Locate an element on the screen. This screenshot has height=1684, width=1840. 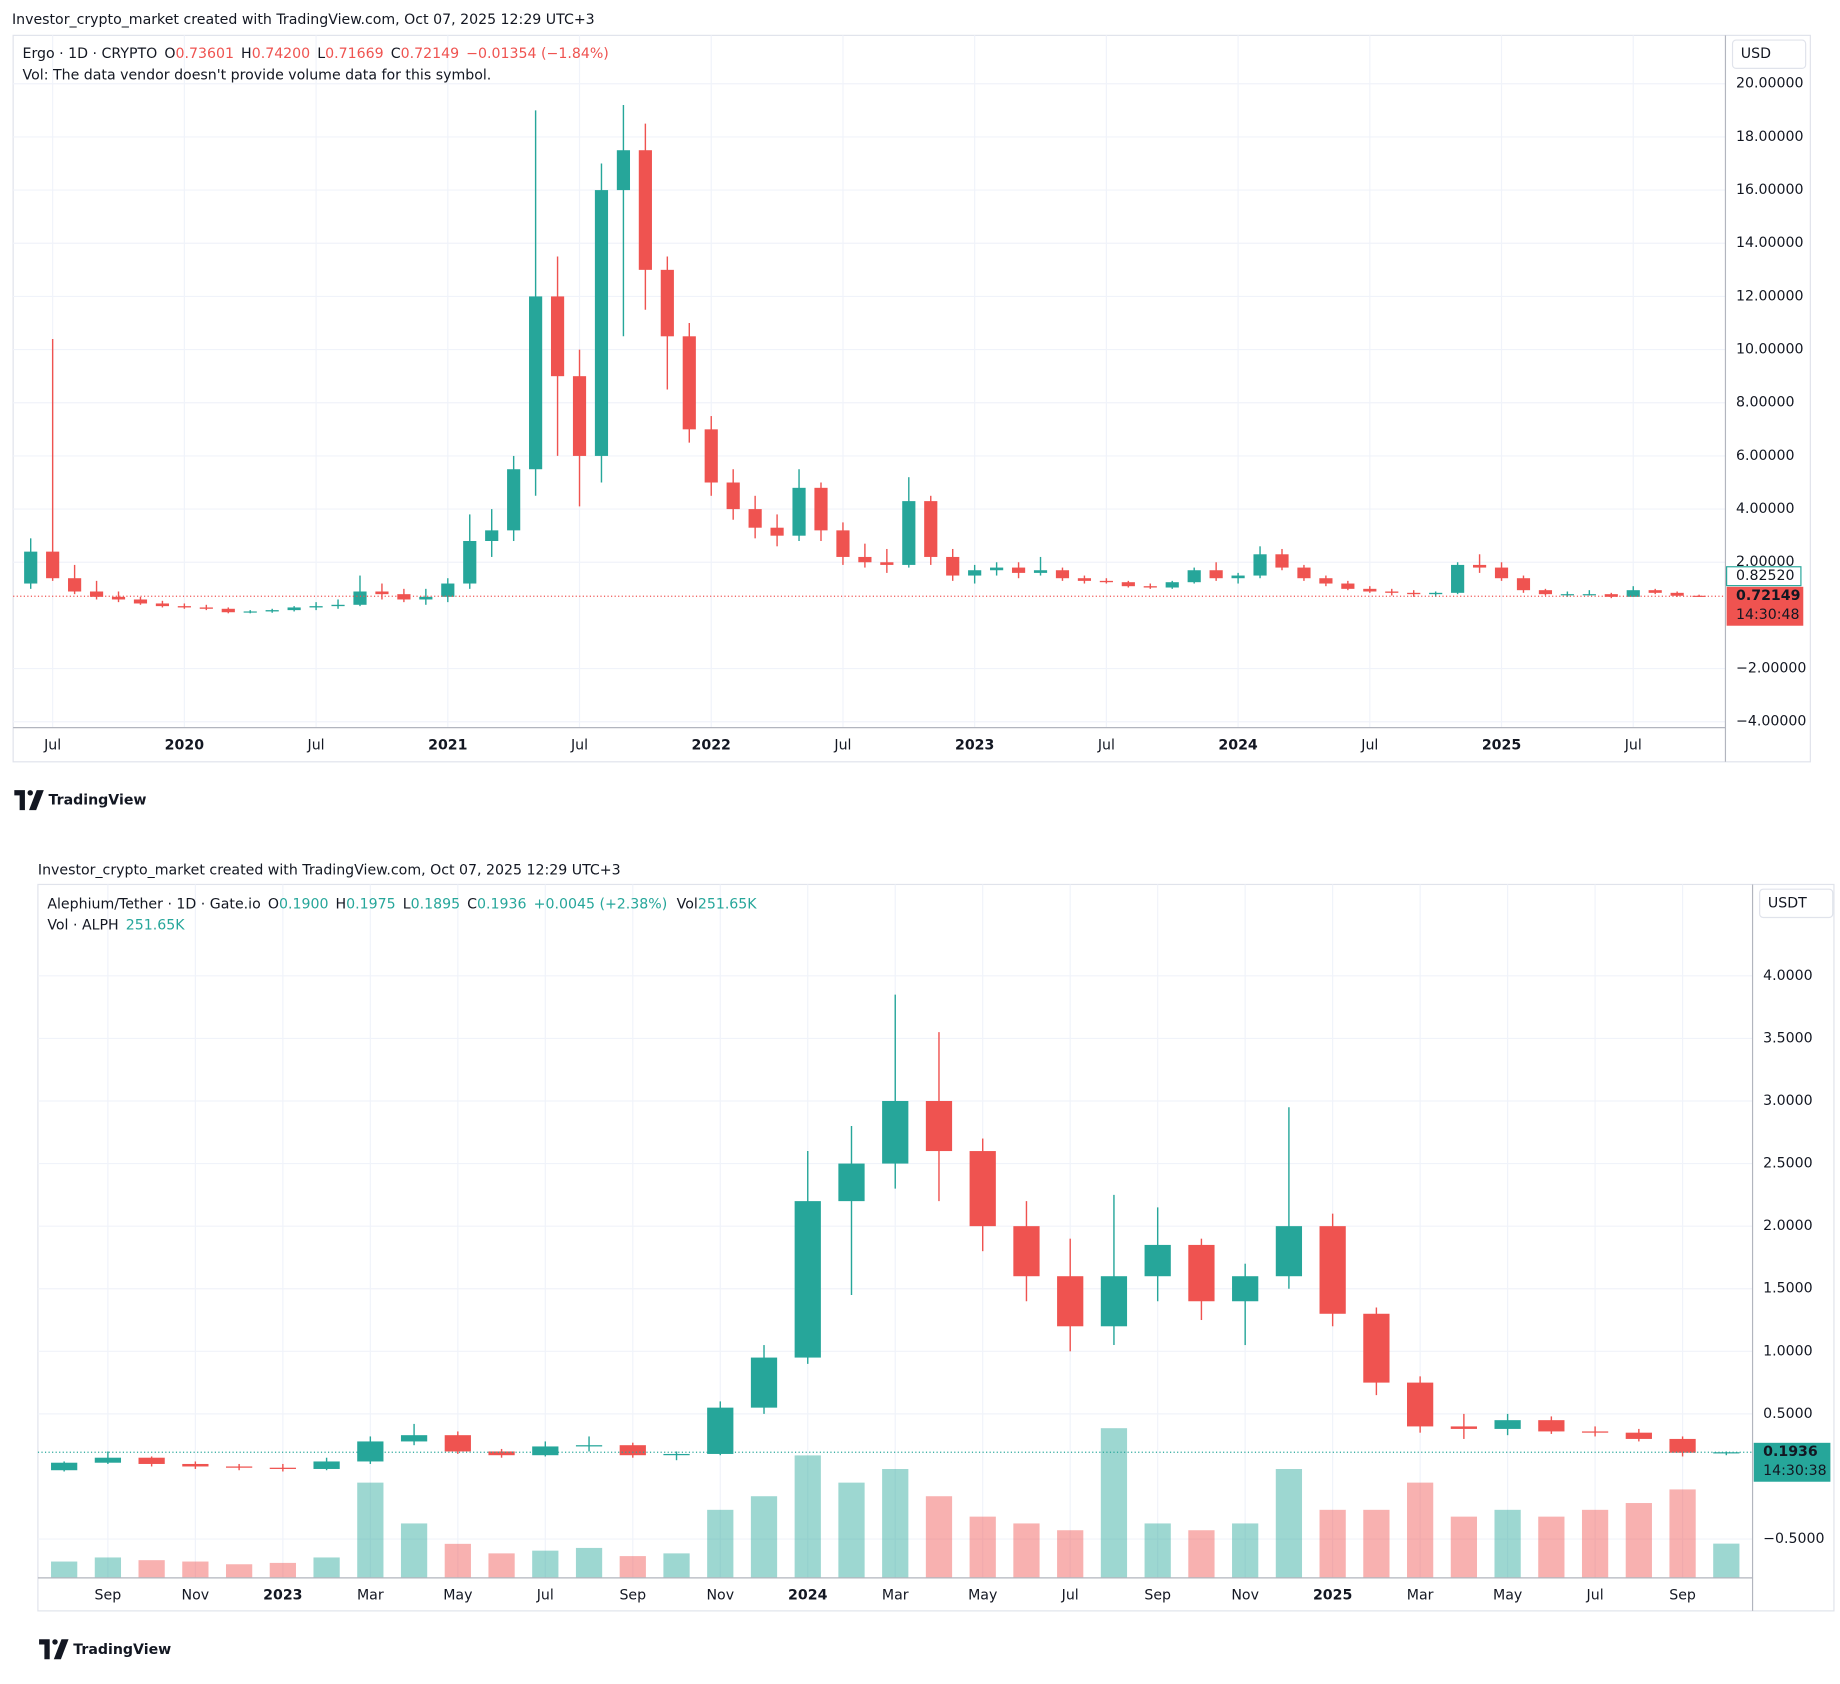
x-tick-label: 2024 is located at coordinates (1238, 745).